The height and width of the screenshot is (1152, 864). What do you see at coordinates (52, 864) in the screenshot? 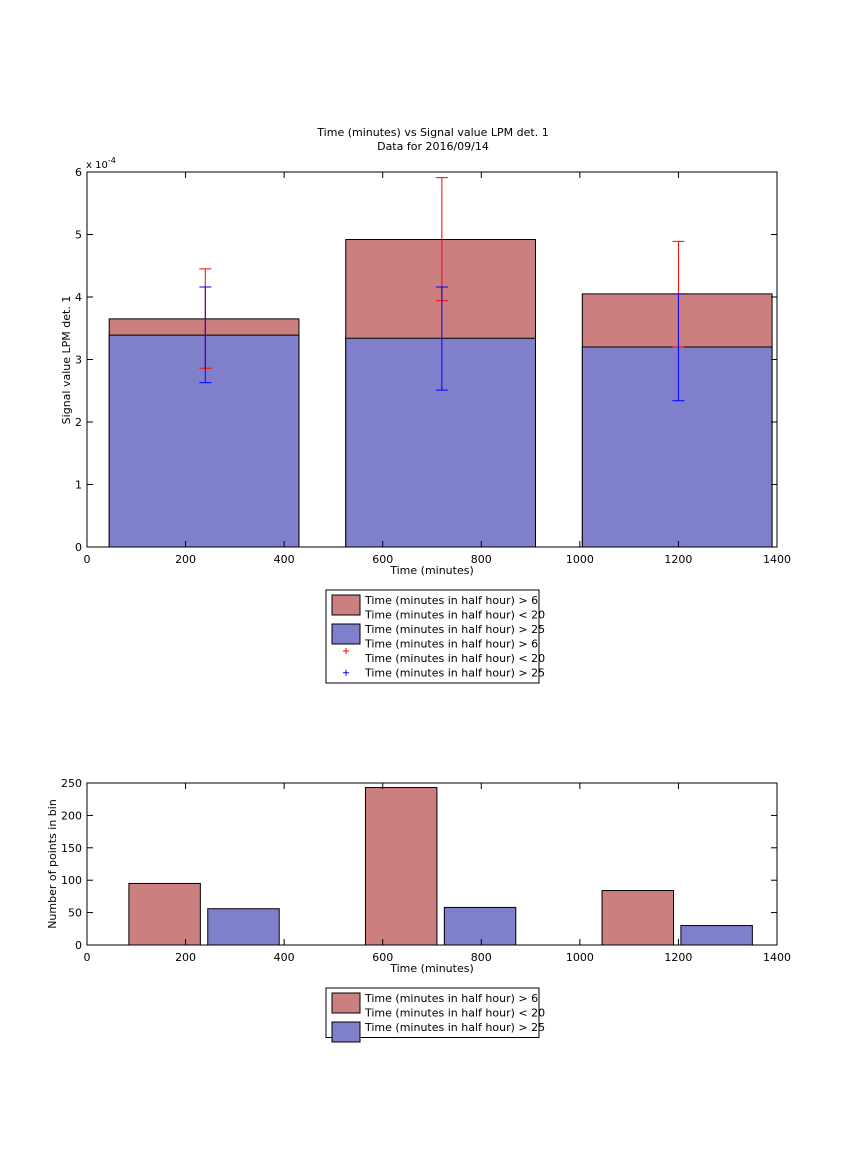
I see `y-axis-label: Number of points in bin` at bounding box center [52, 864].